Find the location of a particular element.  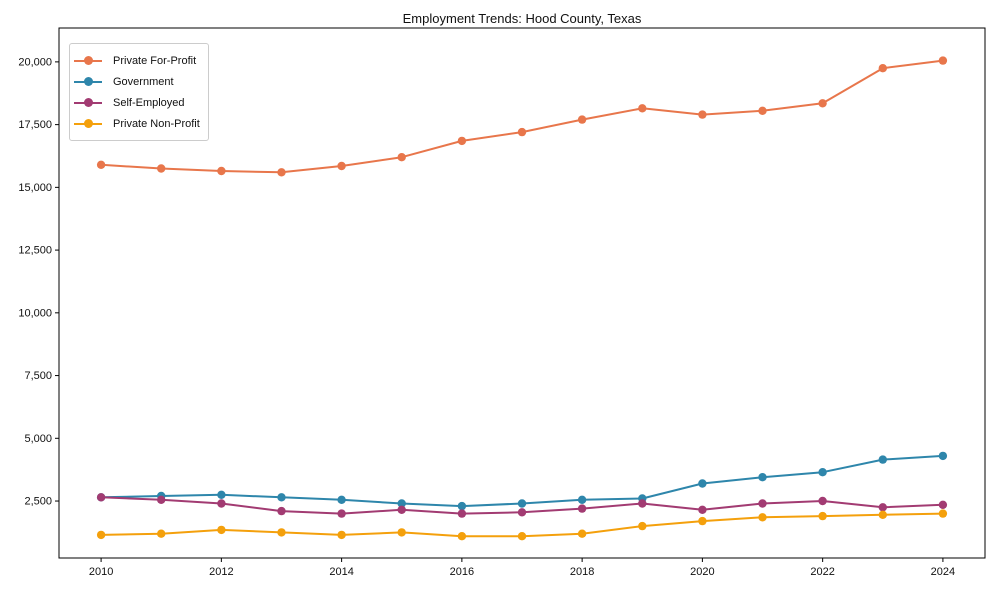

x-tick-label: 2010 is located at coordinates (101, 572).